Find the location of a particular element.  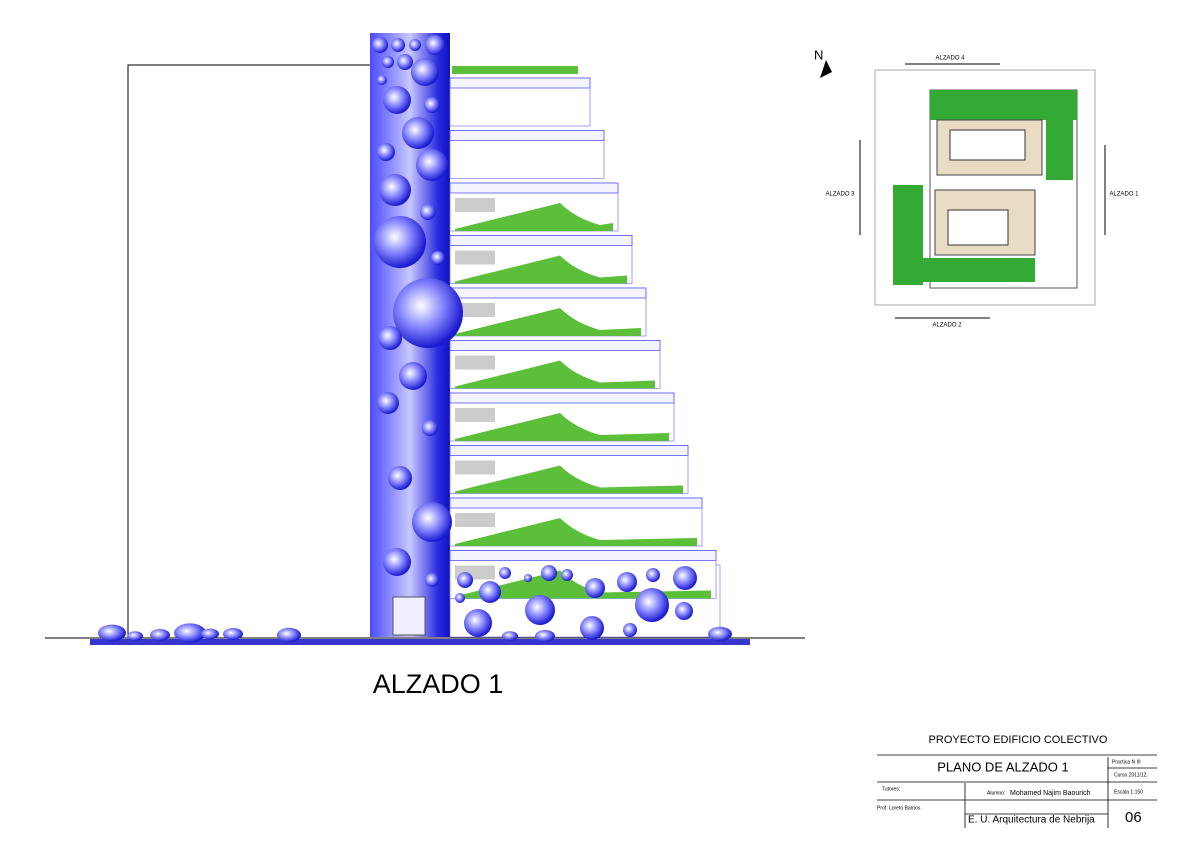

sheet-number: 06 is located at coordinates (1133, 817).